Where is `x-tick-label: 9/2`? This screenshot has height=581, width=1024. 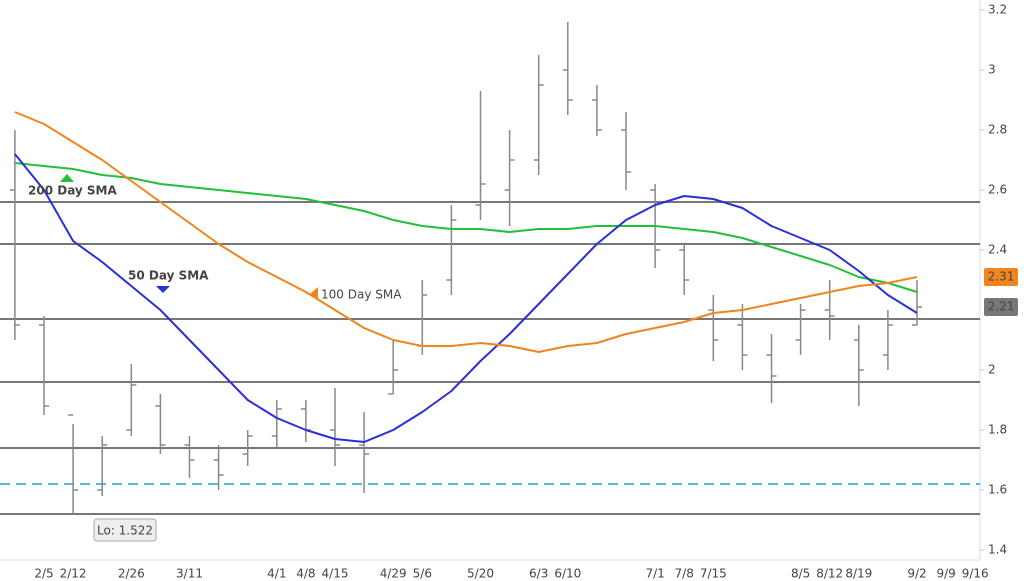 x-tick-label: 9/2 is located at coordinates (916, 574).